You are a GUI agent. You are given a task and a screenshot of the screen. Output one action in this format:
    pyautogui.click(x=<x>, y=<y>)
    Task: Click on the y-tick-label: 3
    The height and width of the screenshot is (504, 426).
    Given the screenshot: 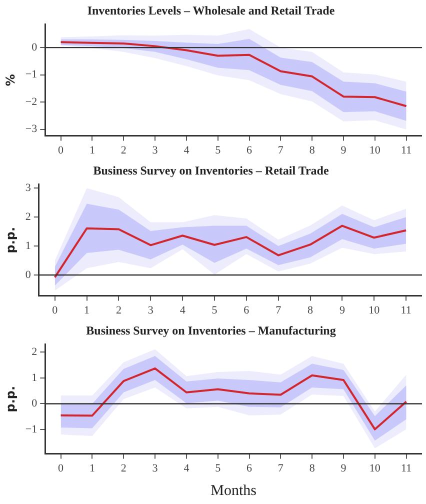 What is the action you would take?
    pyautogui.click(x=28, y=188)
    